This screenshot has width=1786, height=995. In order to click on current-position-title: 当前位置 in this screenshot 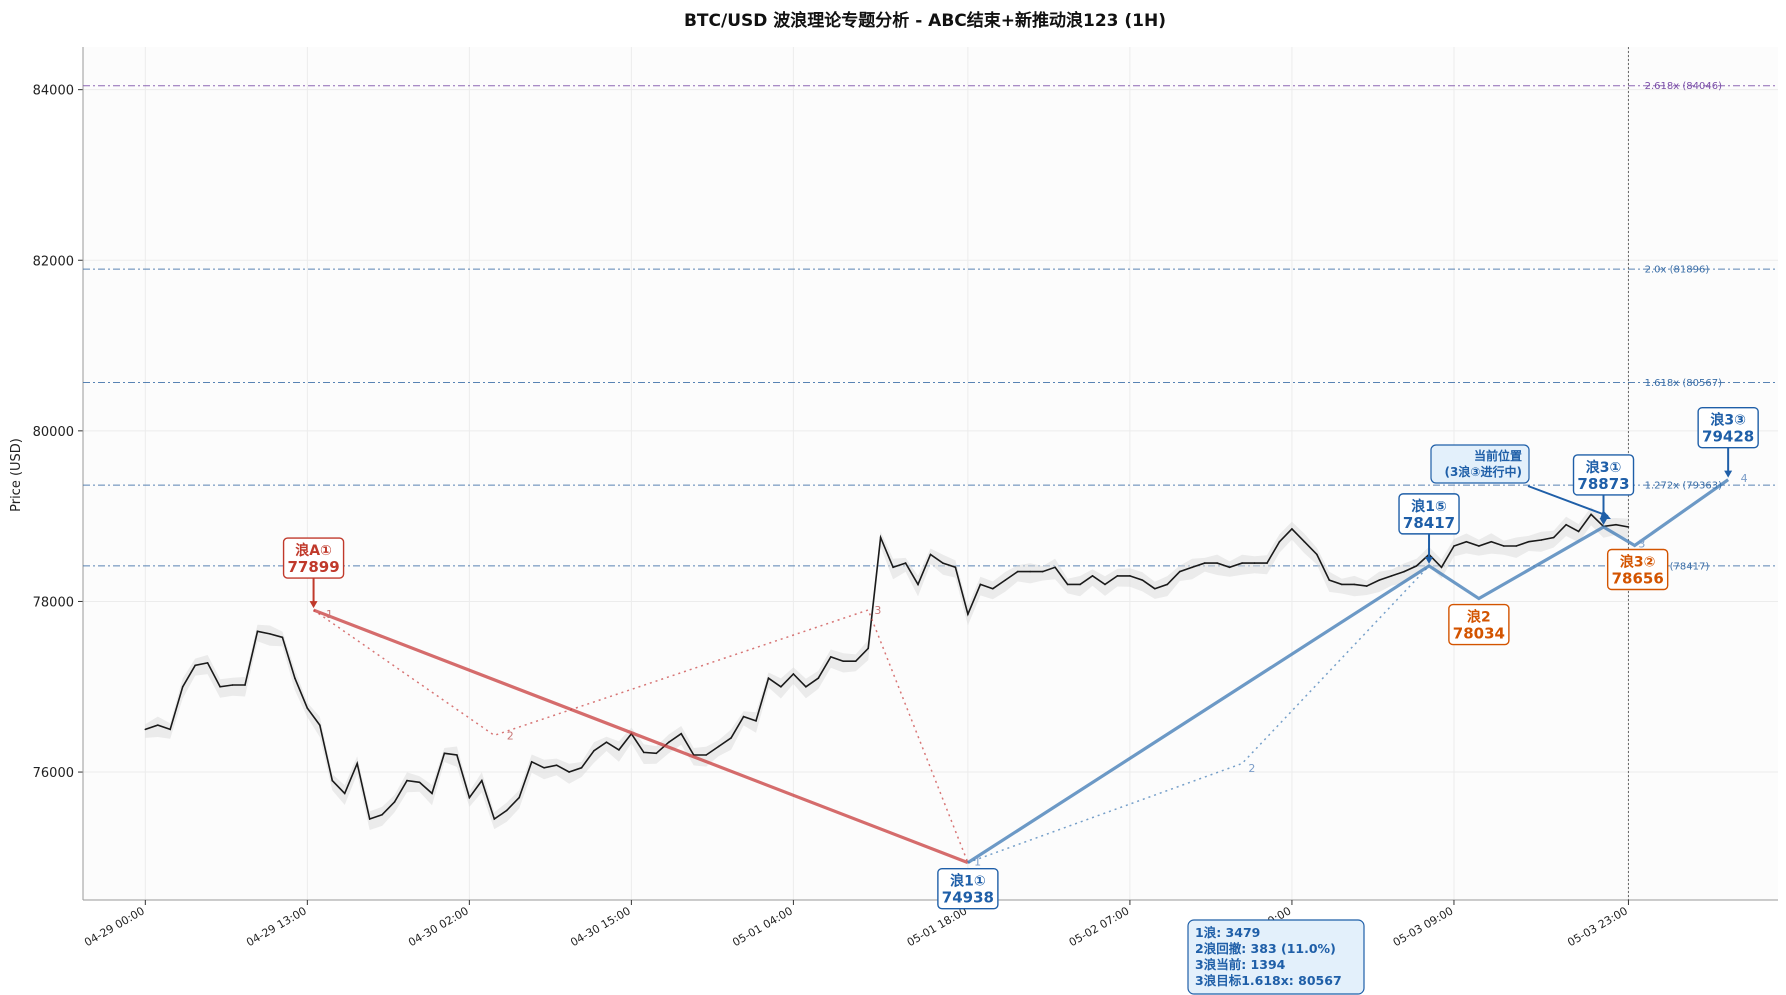, I will do `click(1498, 455)`.